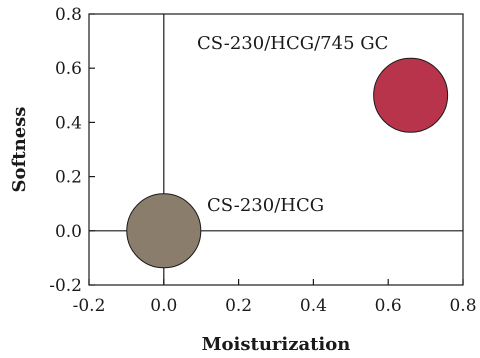  What do you see at coordinates (19, 150) in the screenshot?
I see `y-axis-title: Softness` at bounding box center [19, 150].